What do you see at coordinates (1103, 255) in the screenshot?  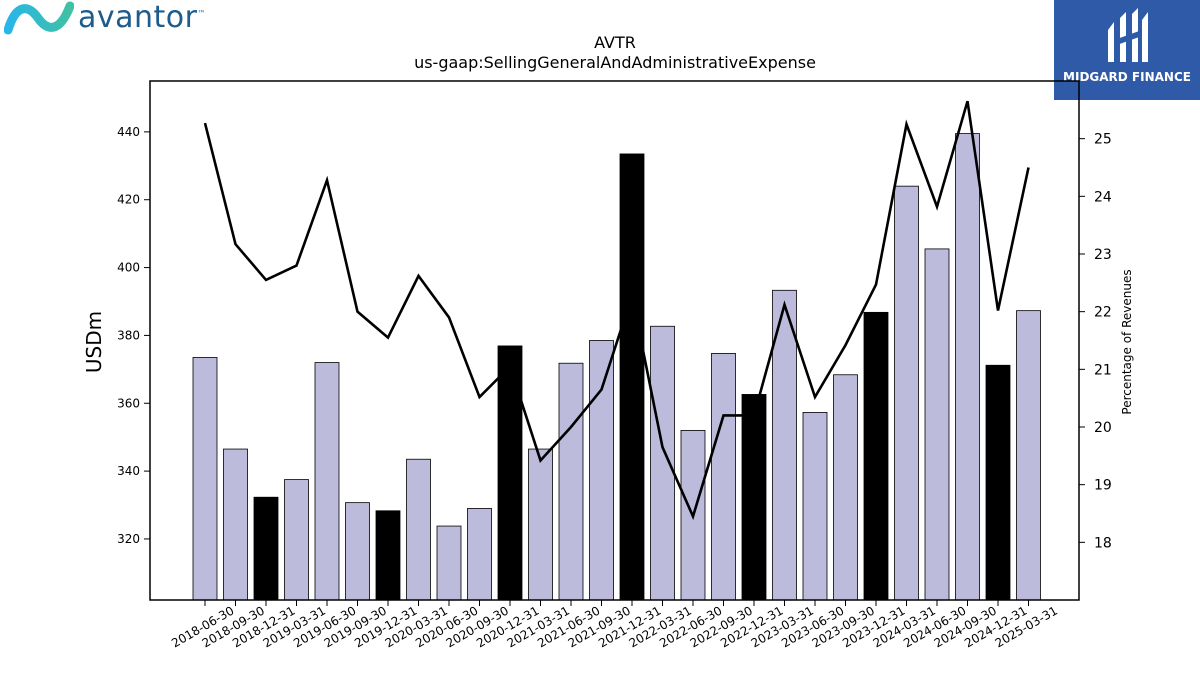 I see `y2-tick-label-23: 23` at bounding box center [1103, 255].